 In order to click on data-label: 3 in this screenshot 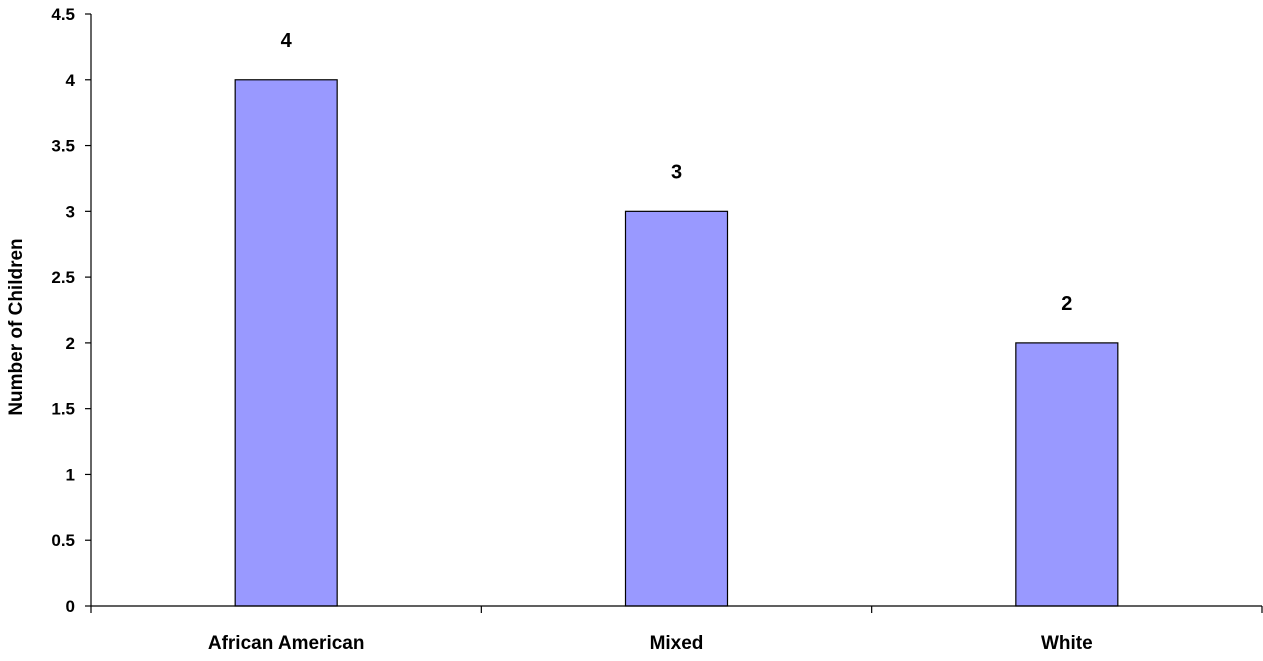, I will do `click(676, 172)`.